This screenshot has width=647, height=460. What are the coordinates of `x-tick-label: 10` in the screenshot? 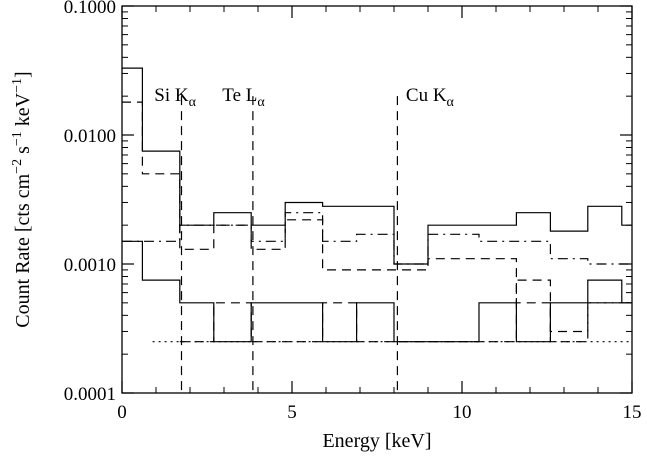 It's located at (462, 412).